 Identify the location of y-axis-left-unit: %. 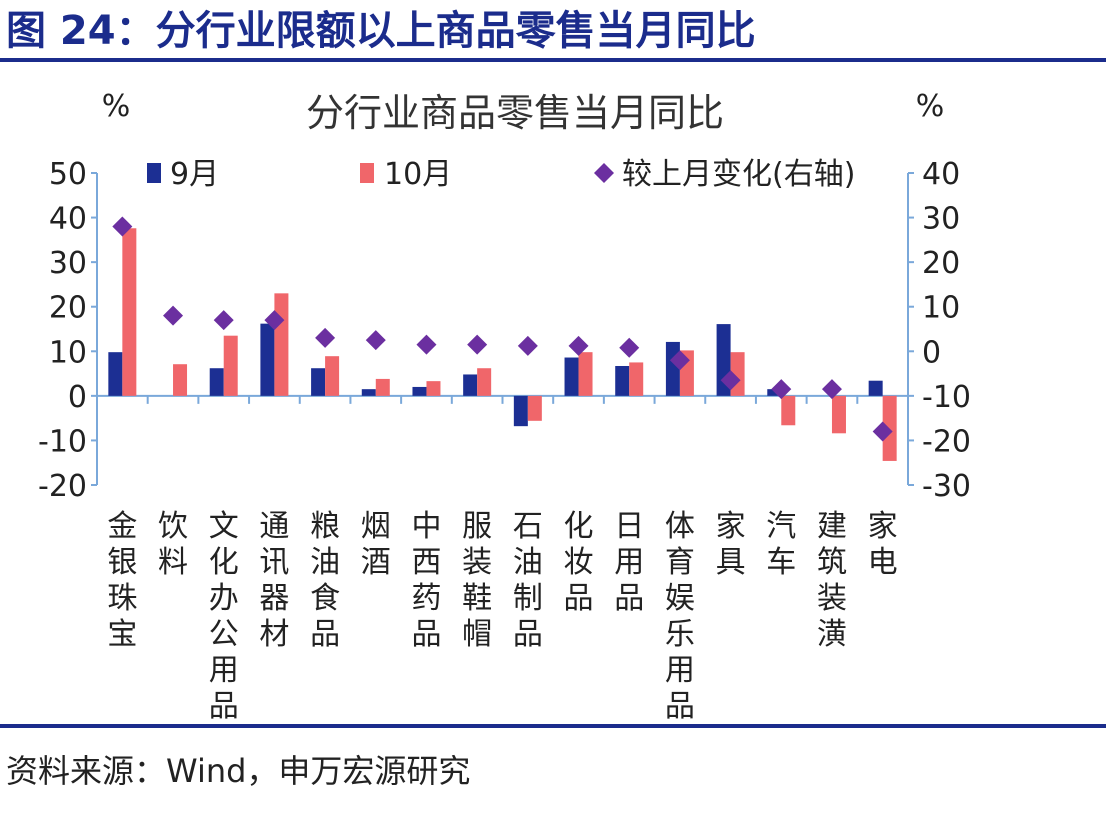
(116, 106).